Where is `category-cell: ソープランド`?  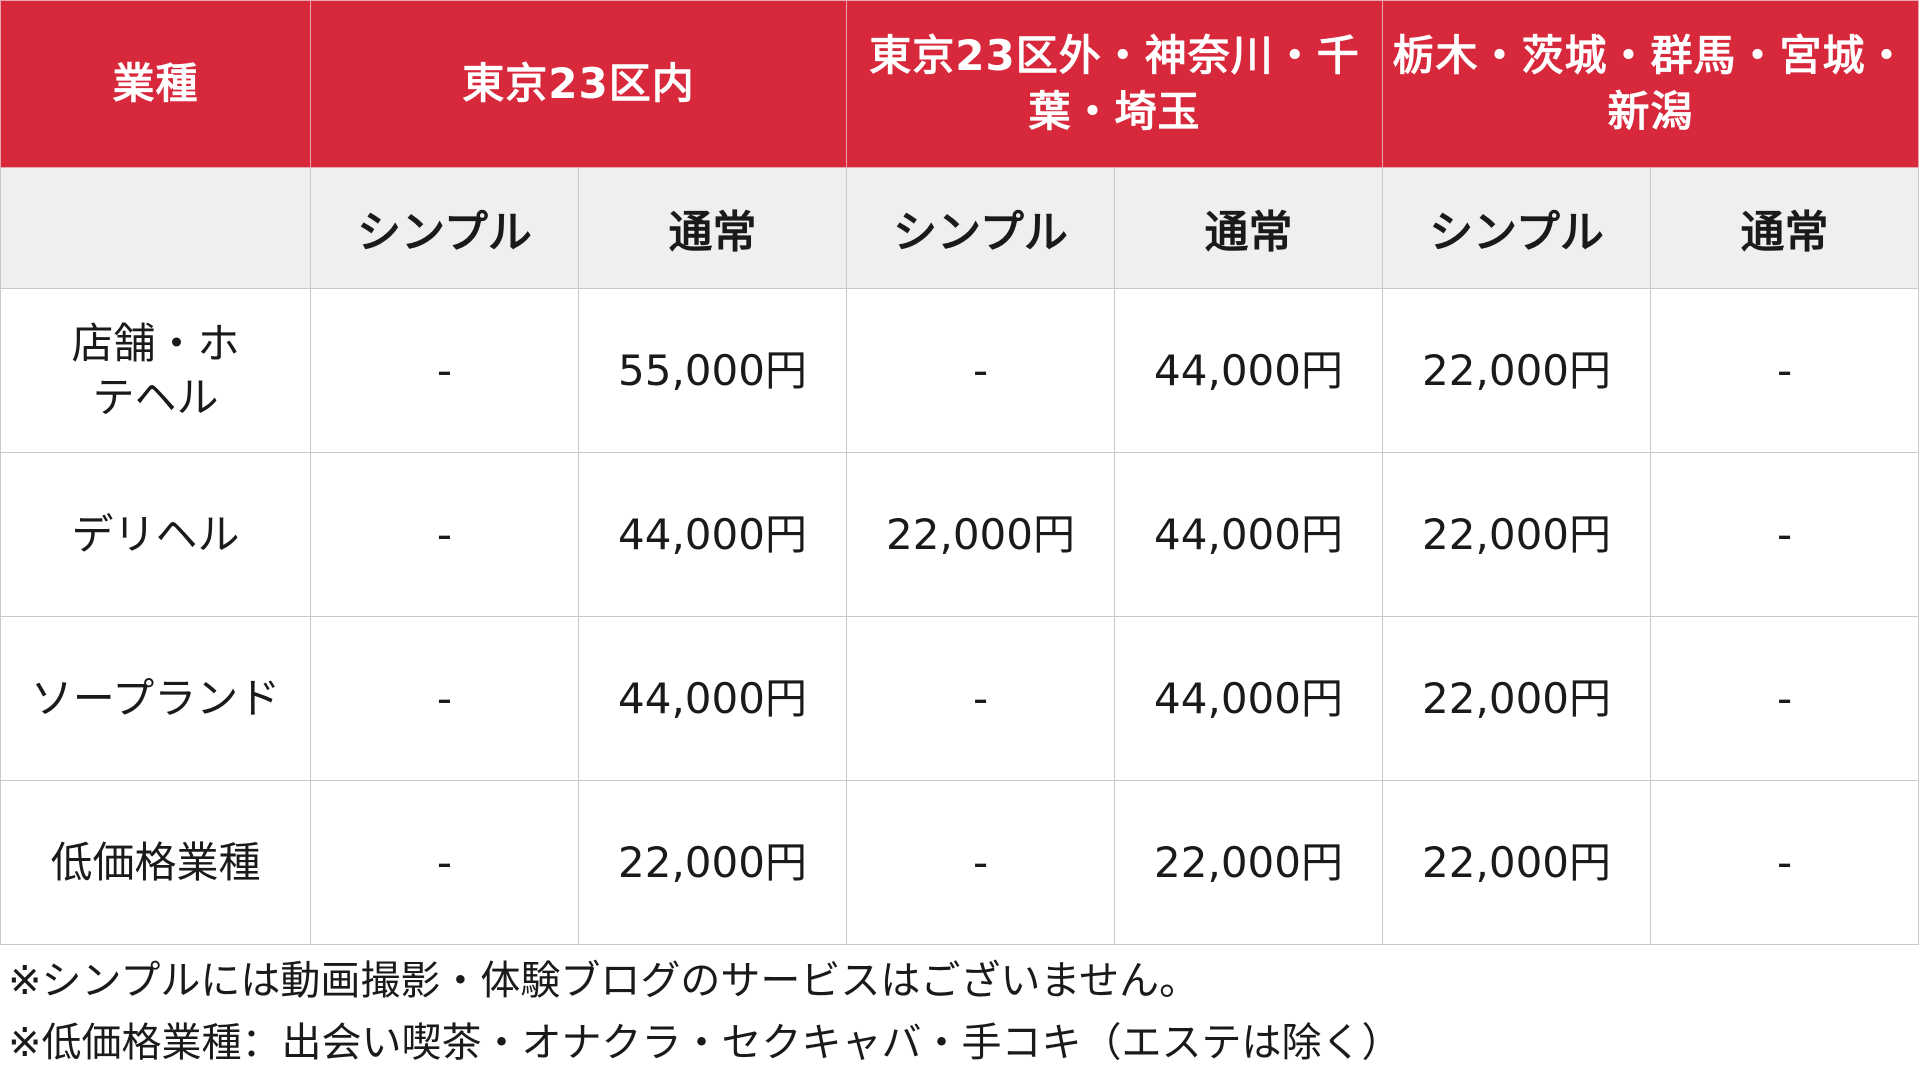 category-cell: ソープランド is located at coordinates (155, 698).